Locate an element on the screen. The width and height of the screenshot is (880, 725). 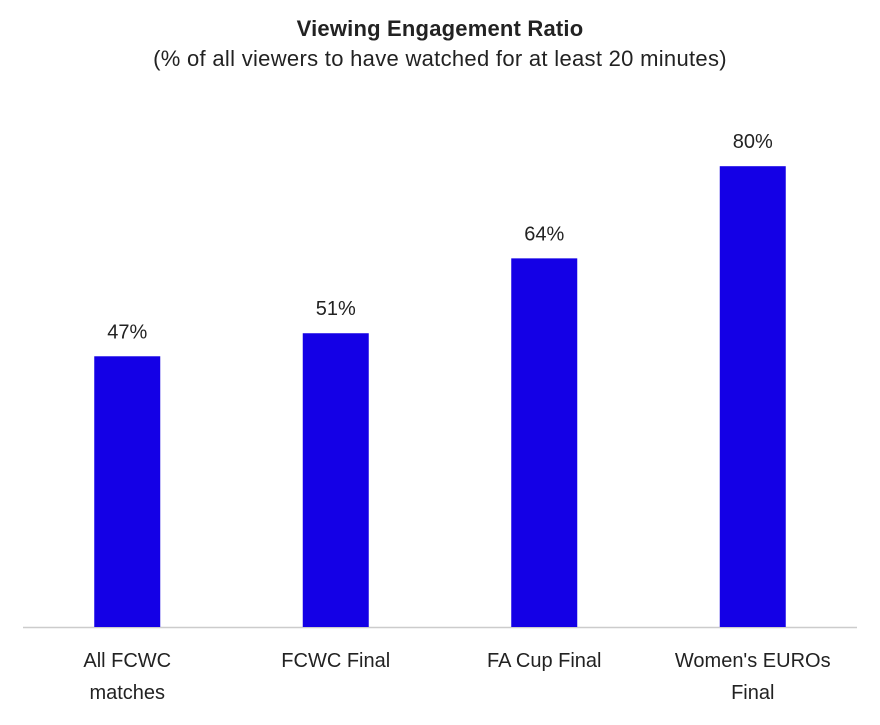
category-label-line: Women's EUROs is located at coordinates (752, 661).